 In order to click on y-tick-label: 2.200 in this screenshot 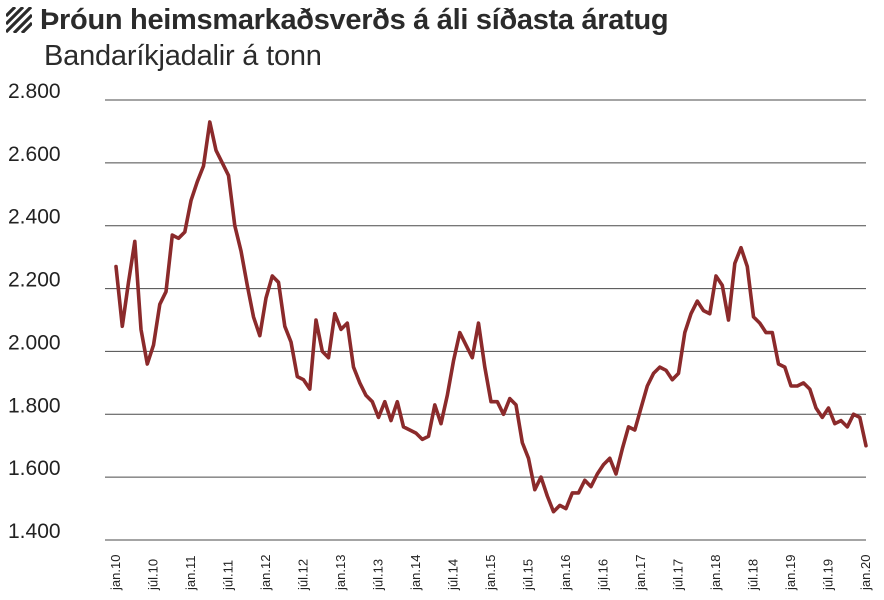, I will do `click(34, 280)`.